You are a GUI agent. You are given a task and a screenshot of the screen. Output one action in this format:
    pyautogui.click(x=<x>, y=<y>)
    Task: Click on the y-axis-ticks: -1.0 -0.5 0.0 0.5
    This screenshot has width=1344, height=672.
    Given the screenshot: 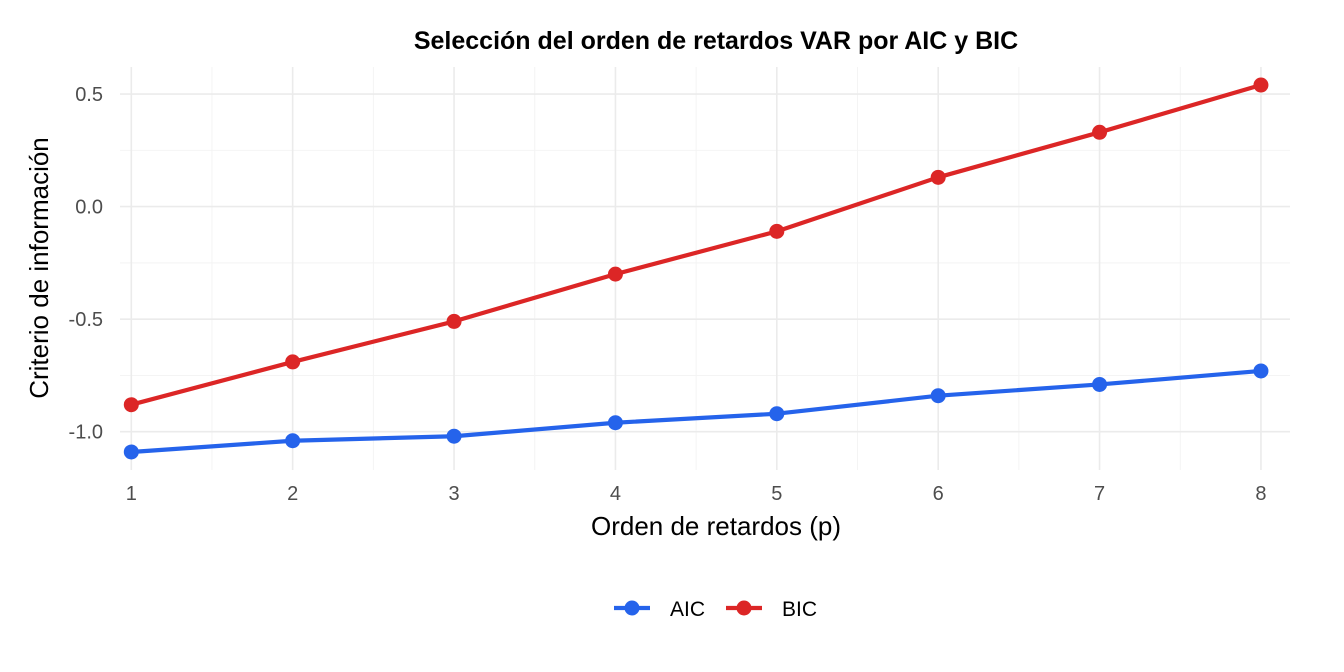 What is the action you would take?
    pyautogui.click(x=86, y=264)
    